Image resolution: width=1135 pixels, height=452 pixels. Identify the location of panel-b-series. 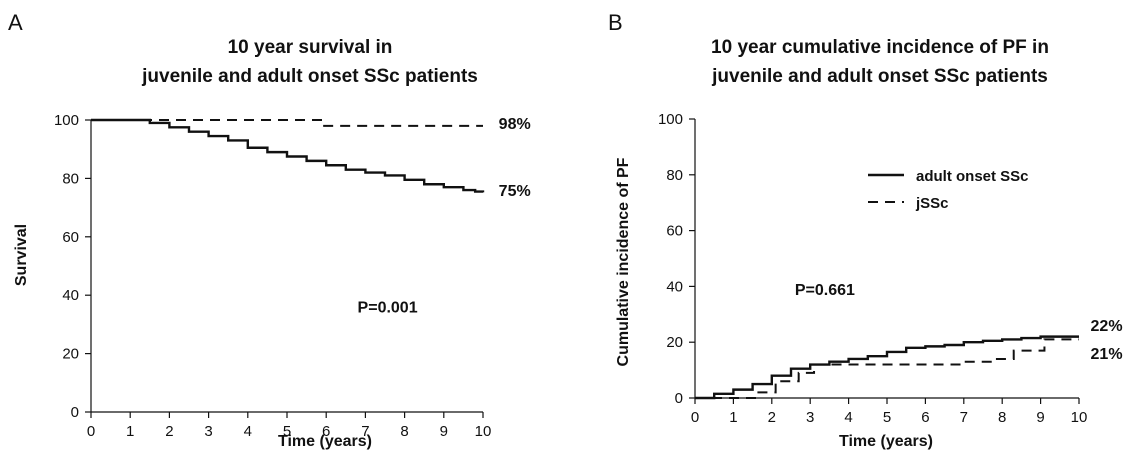
(887, 367).